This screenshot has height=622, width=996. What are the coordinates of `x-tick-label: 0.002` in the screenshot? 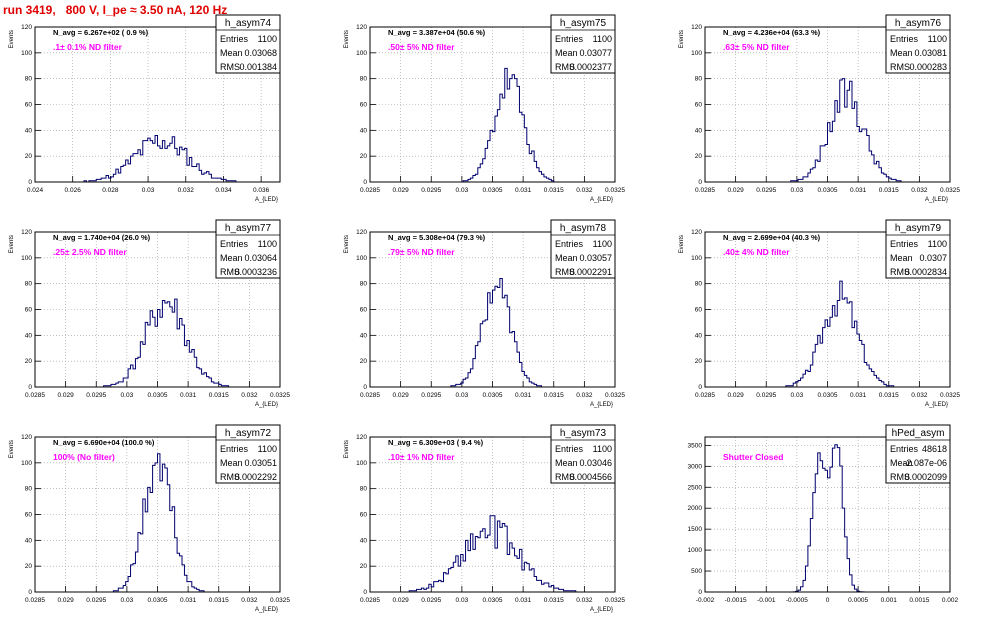 It's located at (950, 600).